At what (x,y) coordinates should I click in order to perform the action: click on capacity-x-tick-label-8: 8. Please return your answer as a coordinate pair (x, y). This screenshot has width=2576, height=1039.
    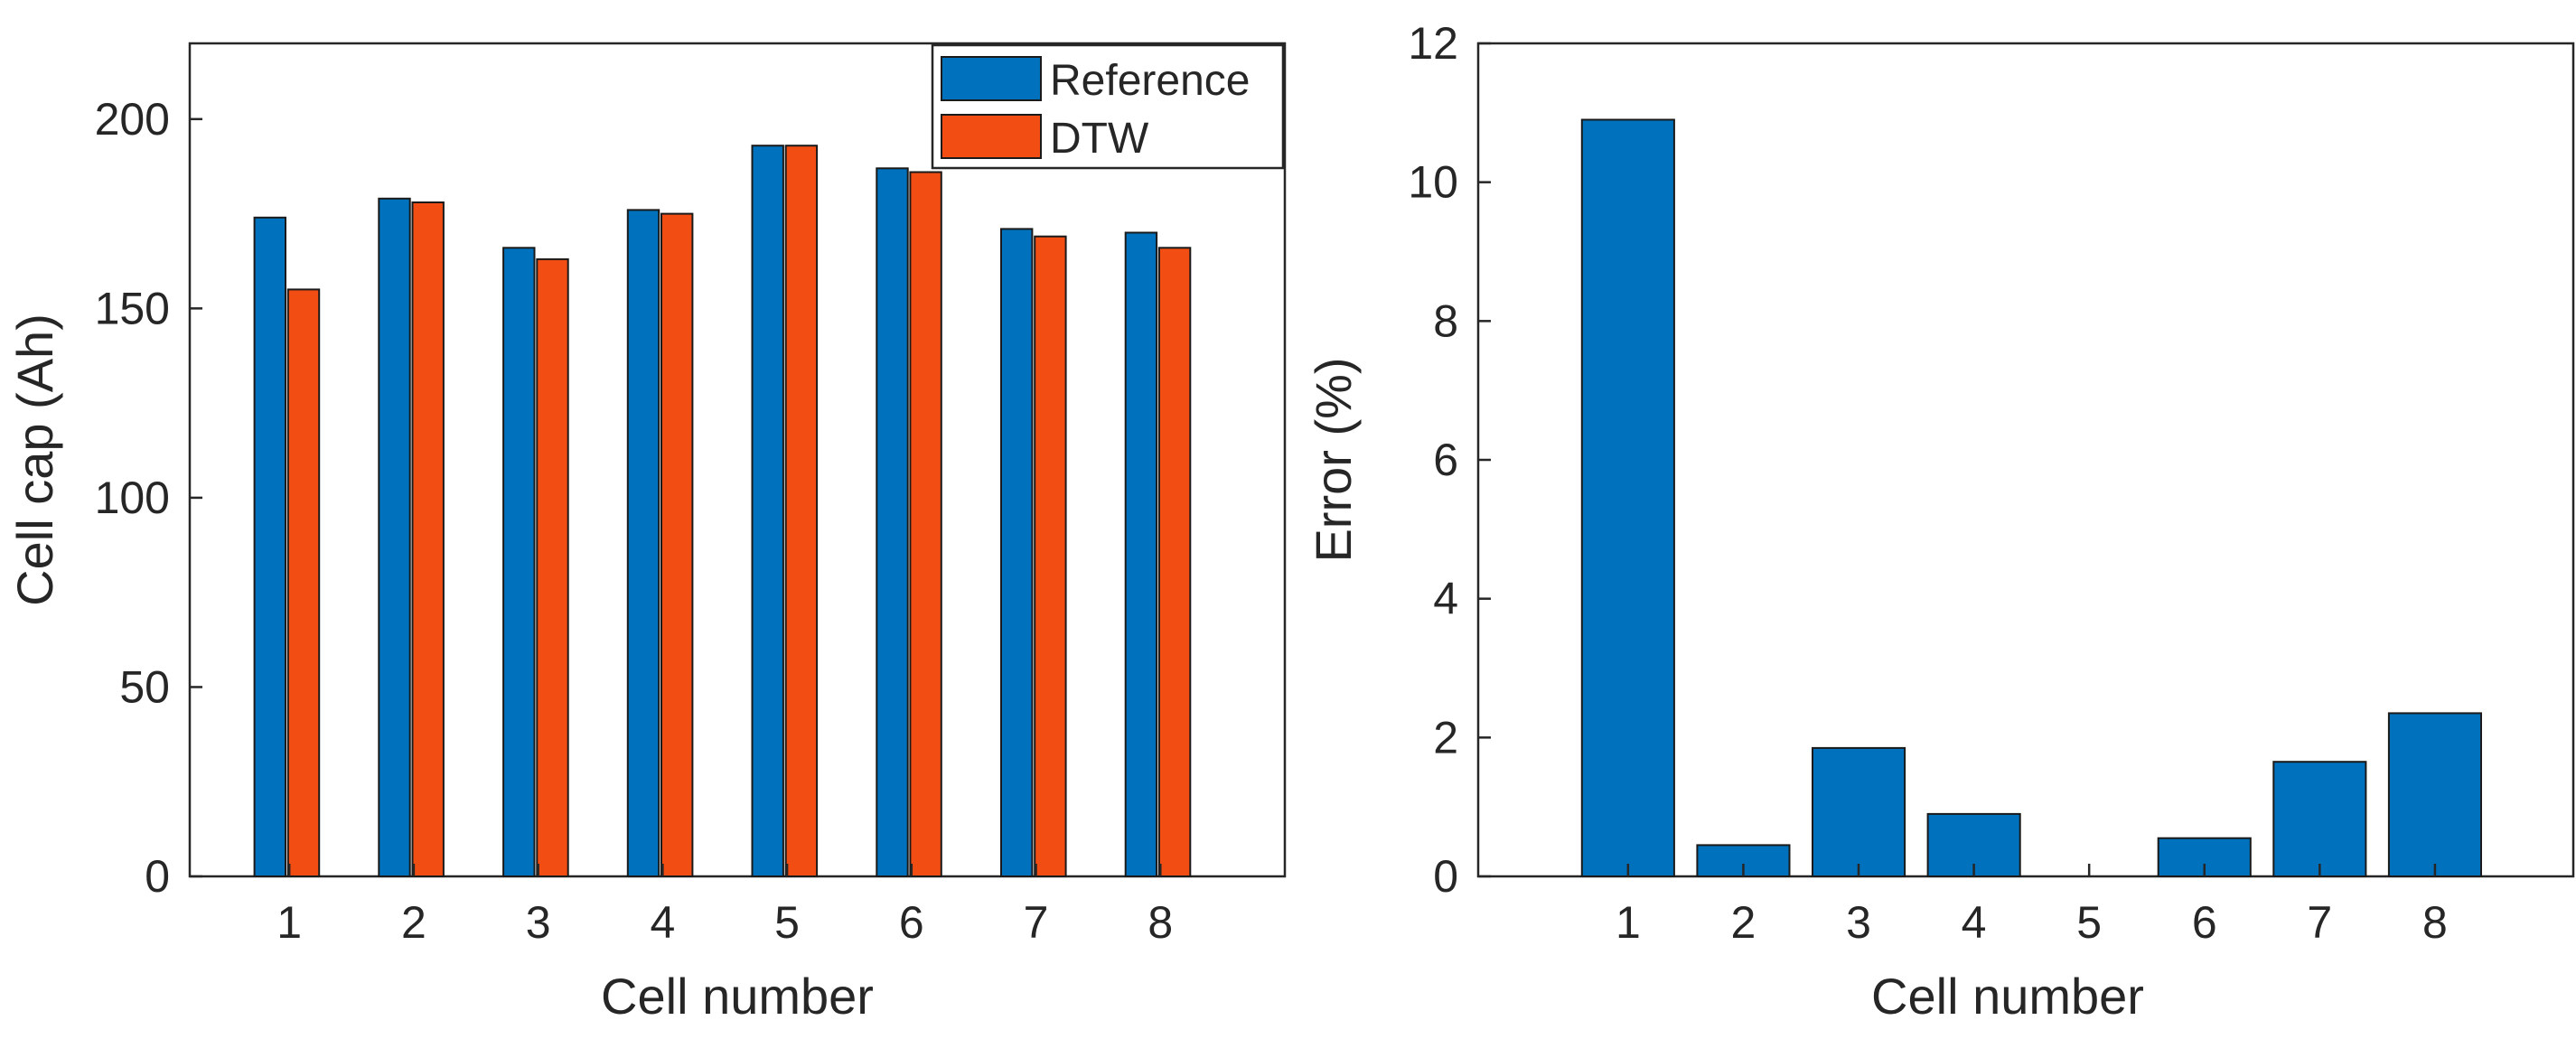
    Looking at the image, I should click on (1160, 922).